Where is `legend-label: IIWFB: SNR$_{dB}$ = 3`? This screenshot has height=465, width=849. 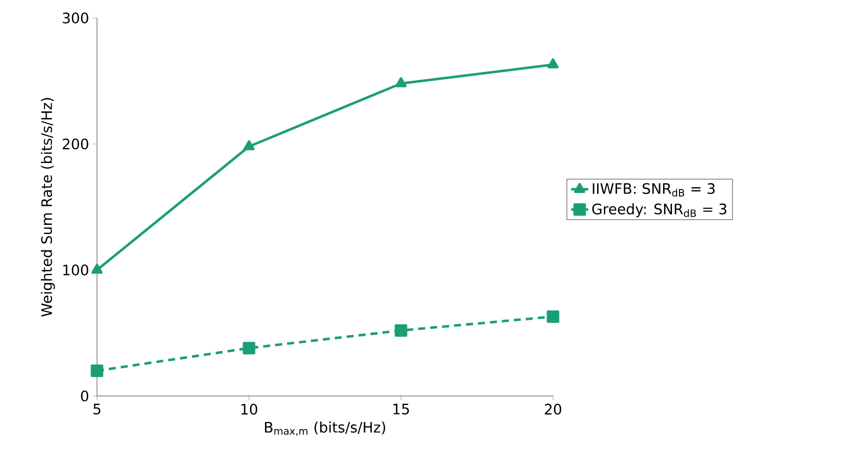
legend-label: IIWFB: SNR$_{dB}$ = 3 is located at coordinates (653, 190).